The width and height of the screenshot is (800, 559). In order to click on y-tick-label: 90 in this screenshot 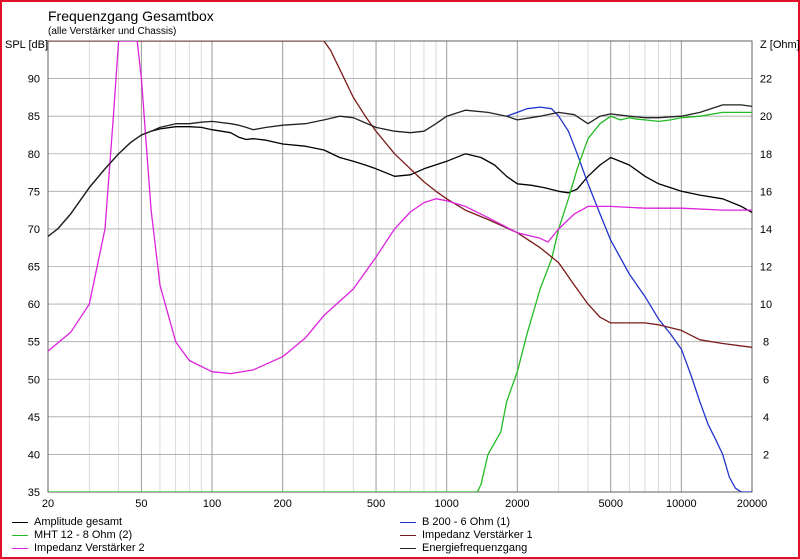, I will do `click(34, 80)`.